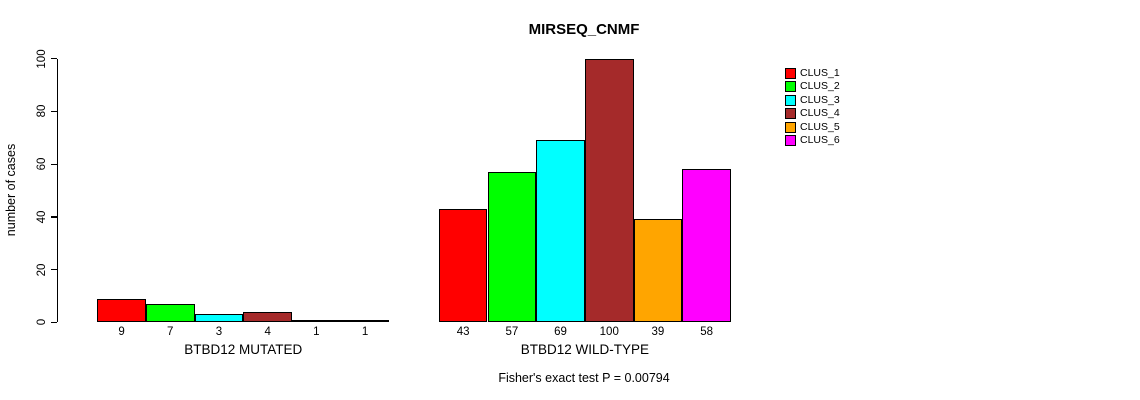 This screenshot has height=400, width=1140. I want to click on legend-label-clus-5: CLUS_5, so click(820, 126).